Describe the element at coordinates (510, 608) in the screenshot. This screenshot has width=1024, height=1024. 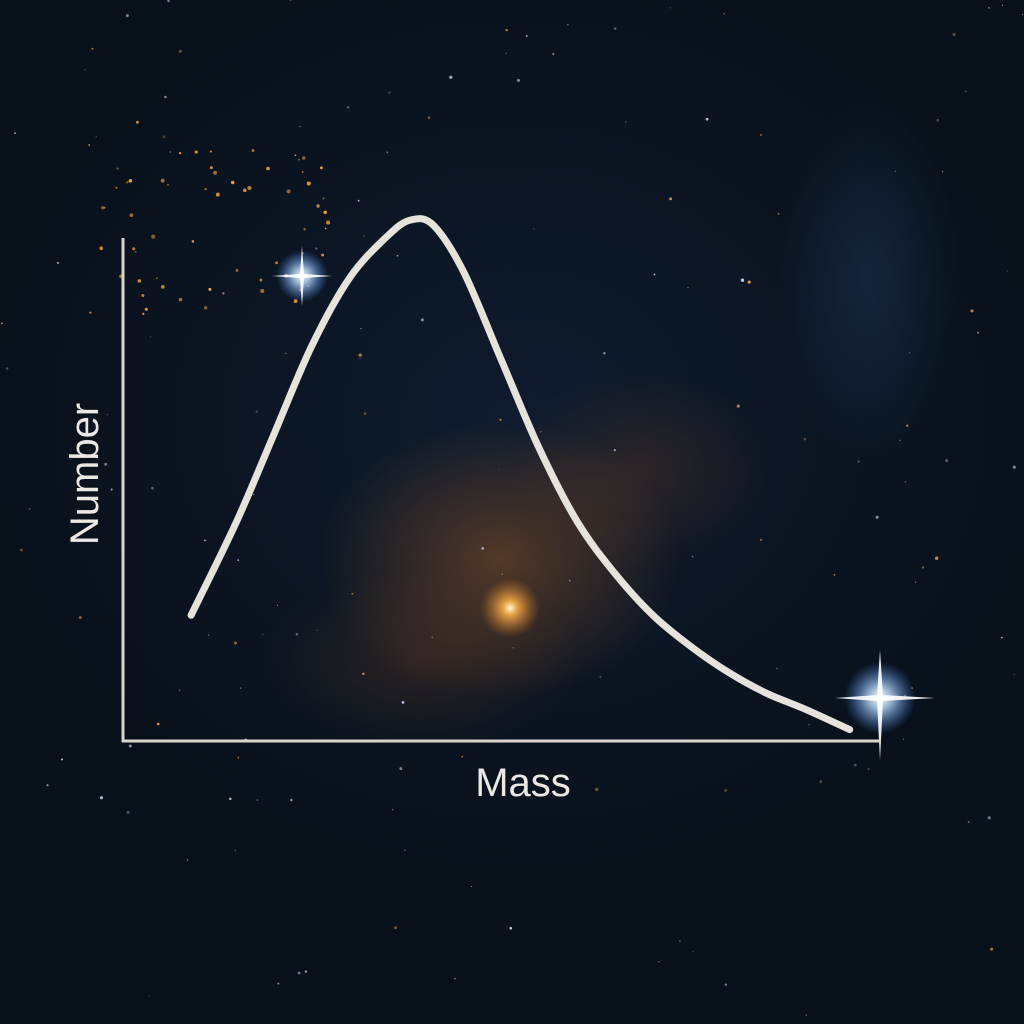
I see `nebula-core-star` at that location.